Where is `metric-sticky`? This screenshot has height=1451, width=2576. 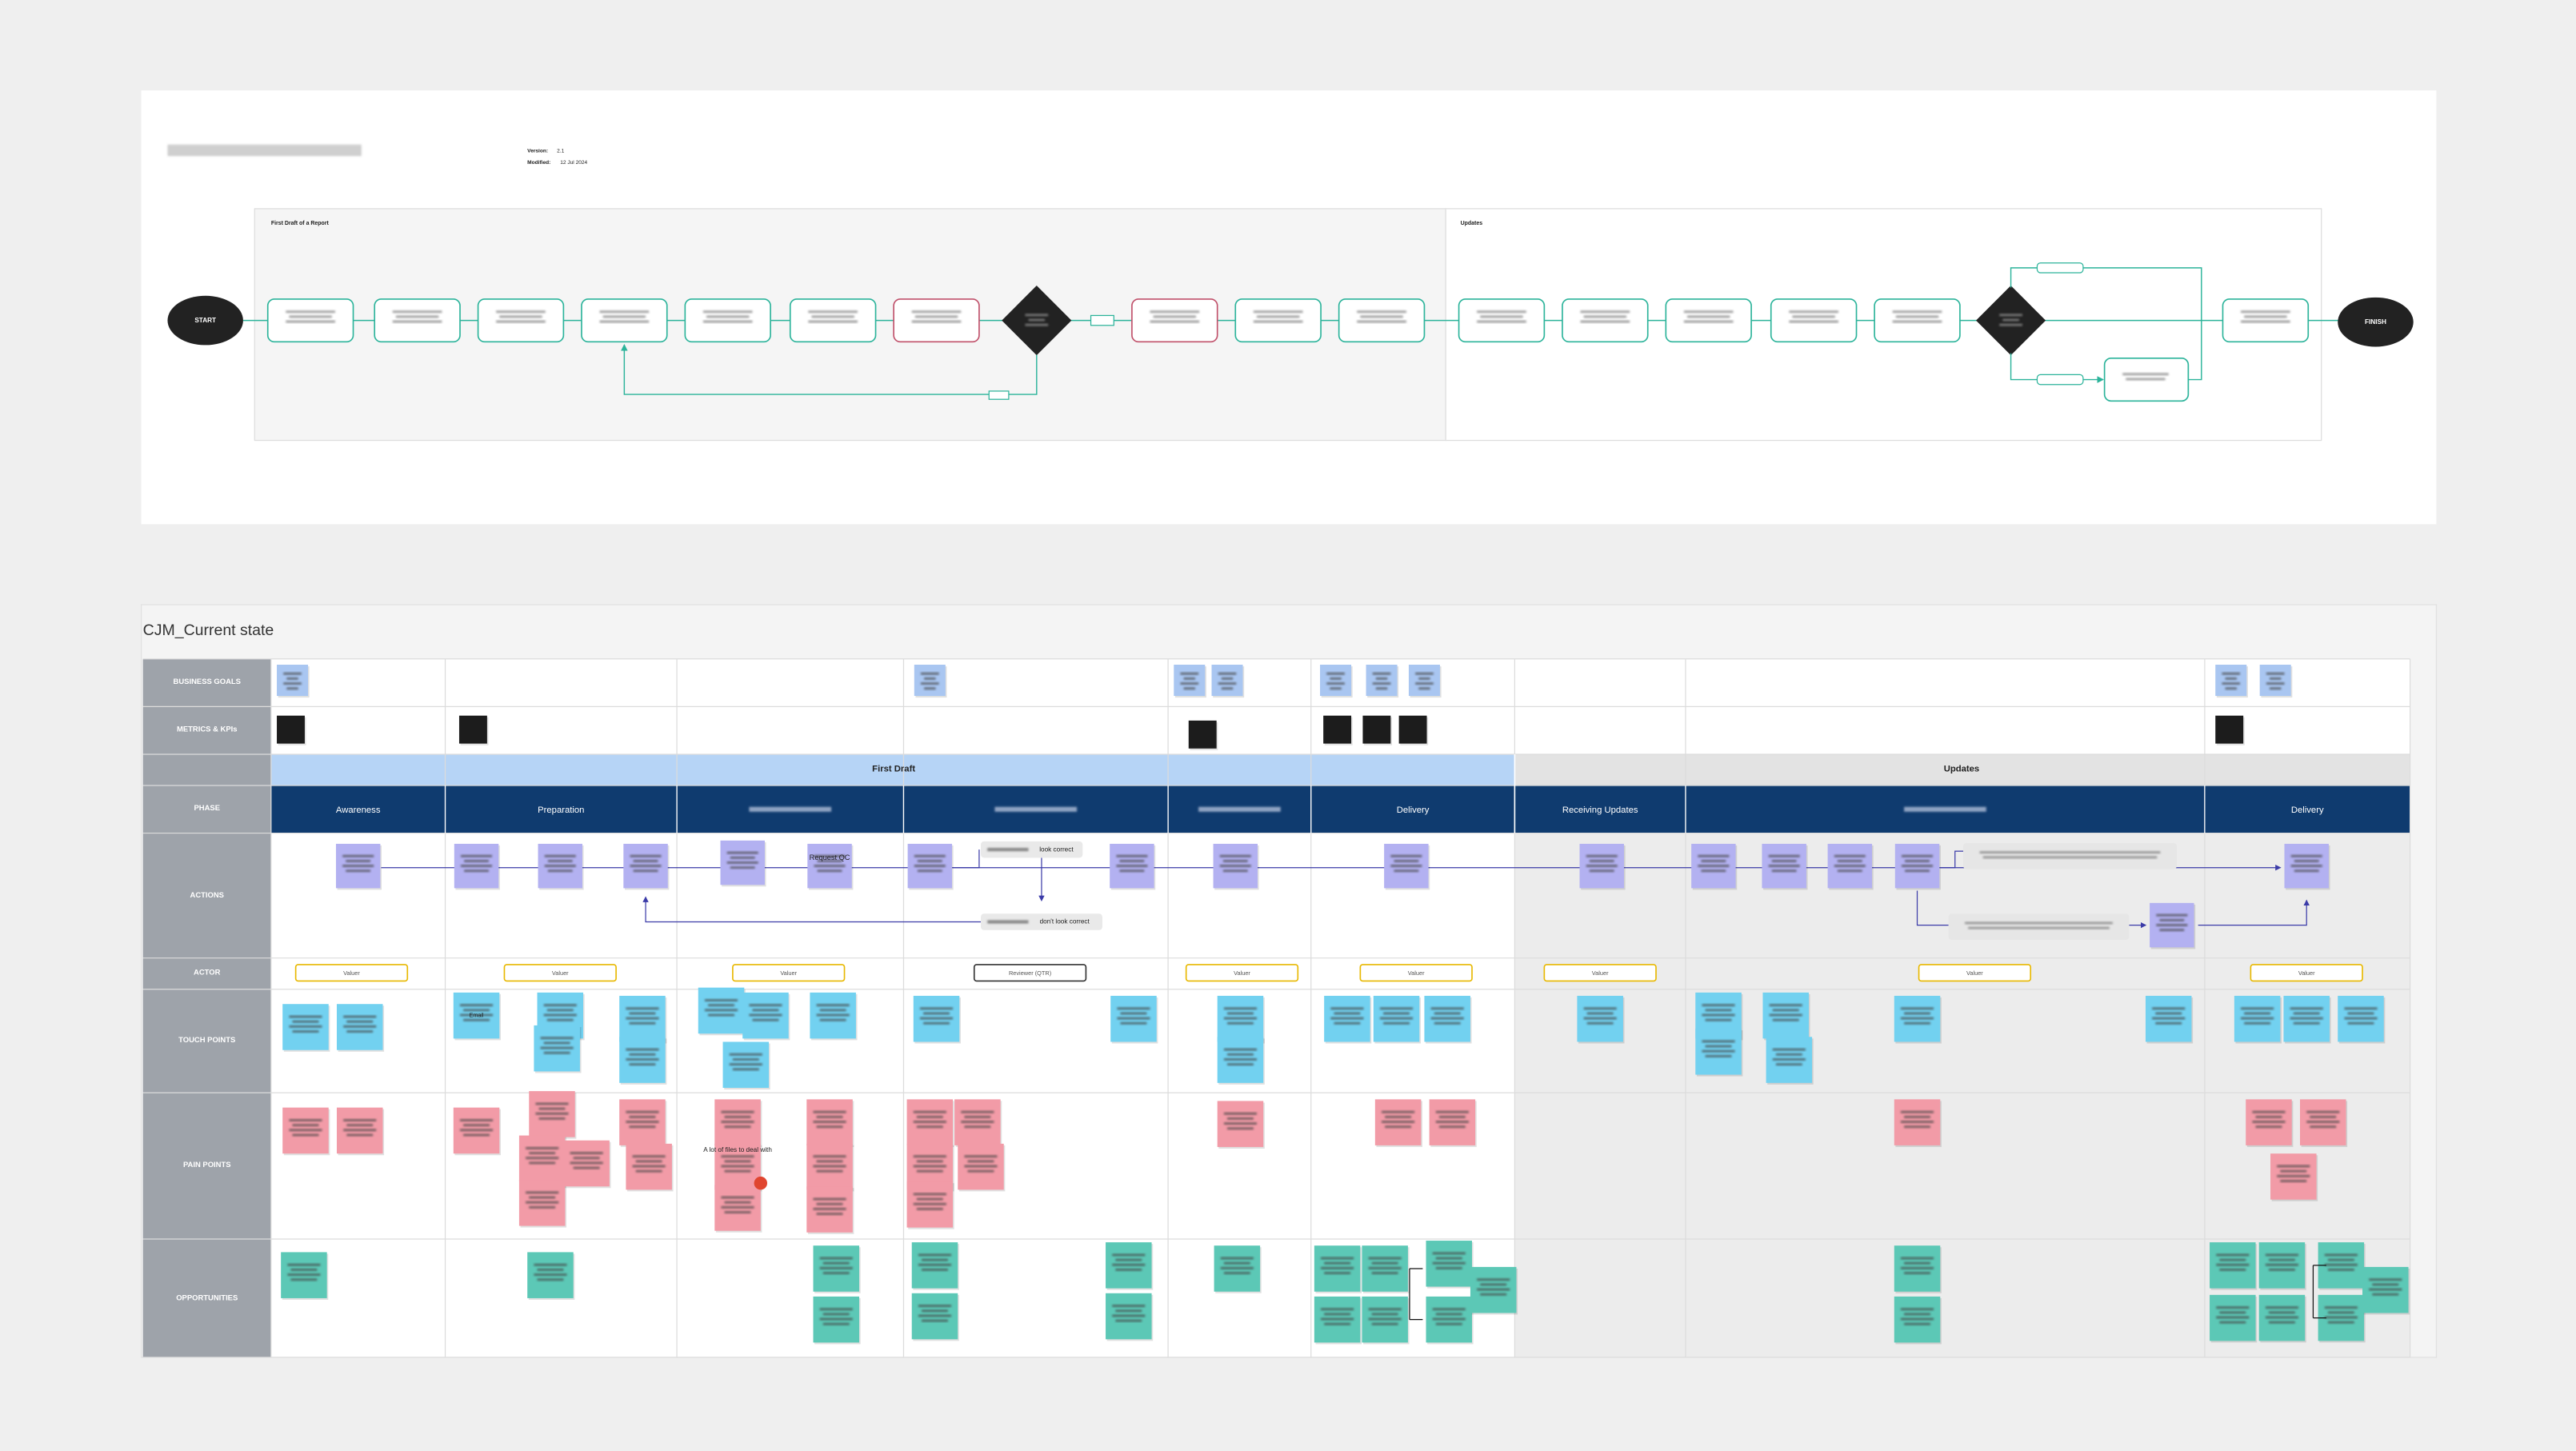
metric-sticky is located at coordinates (1376, 729).